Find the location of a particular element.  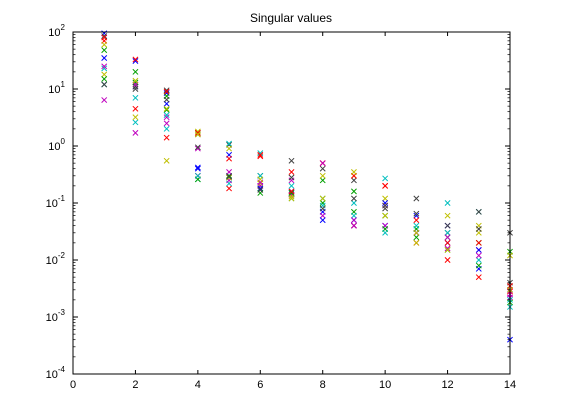

x-tick-label: 2 is located at coordinates (135, 385).